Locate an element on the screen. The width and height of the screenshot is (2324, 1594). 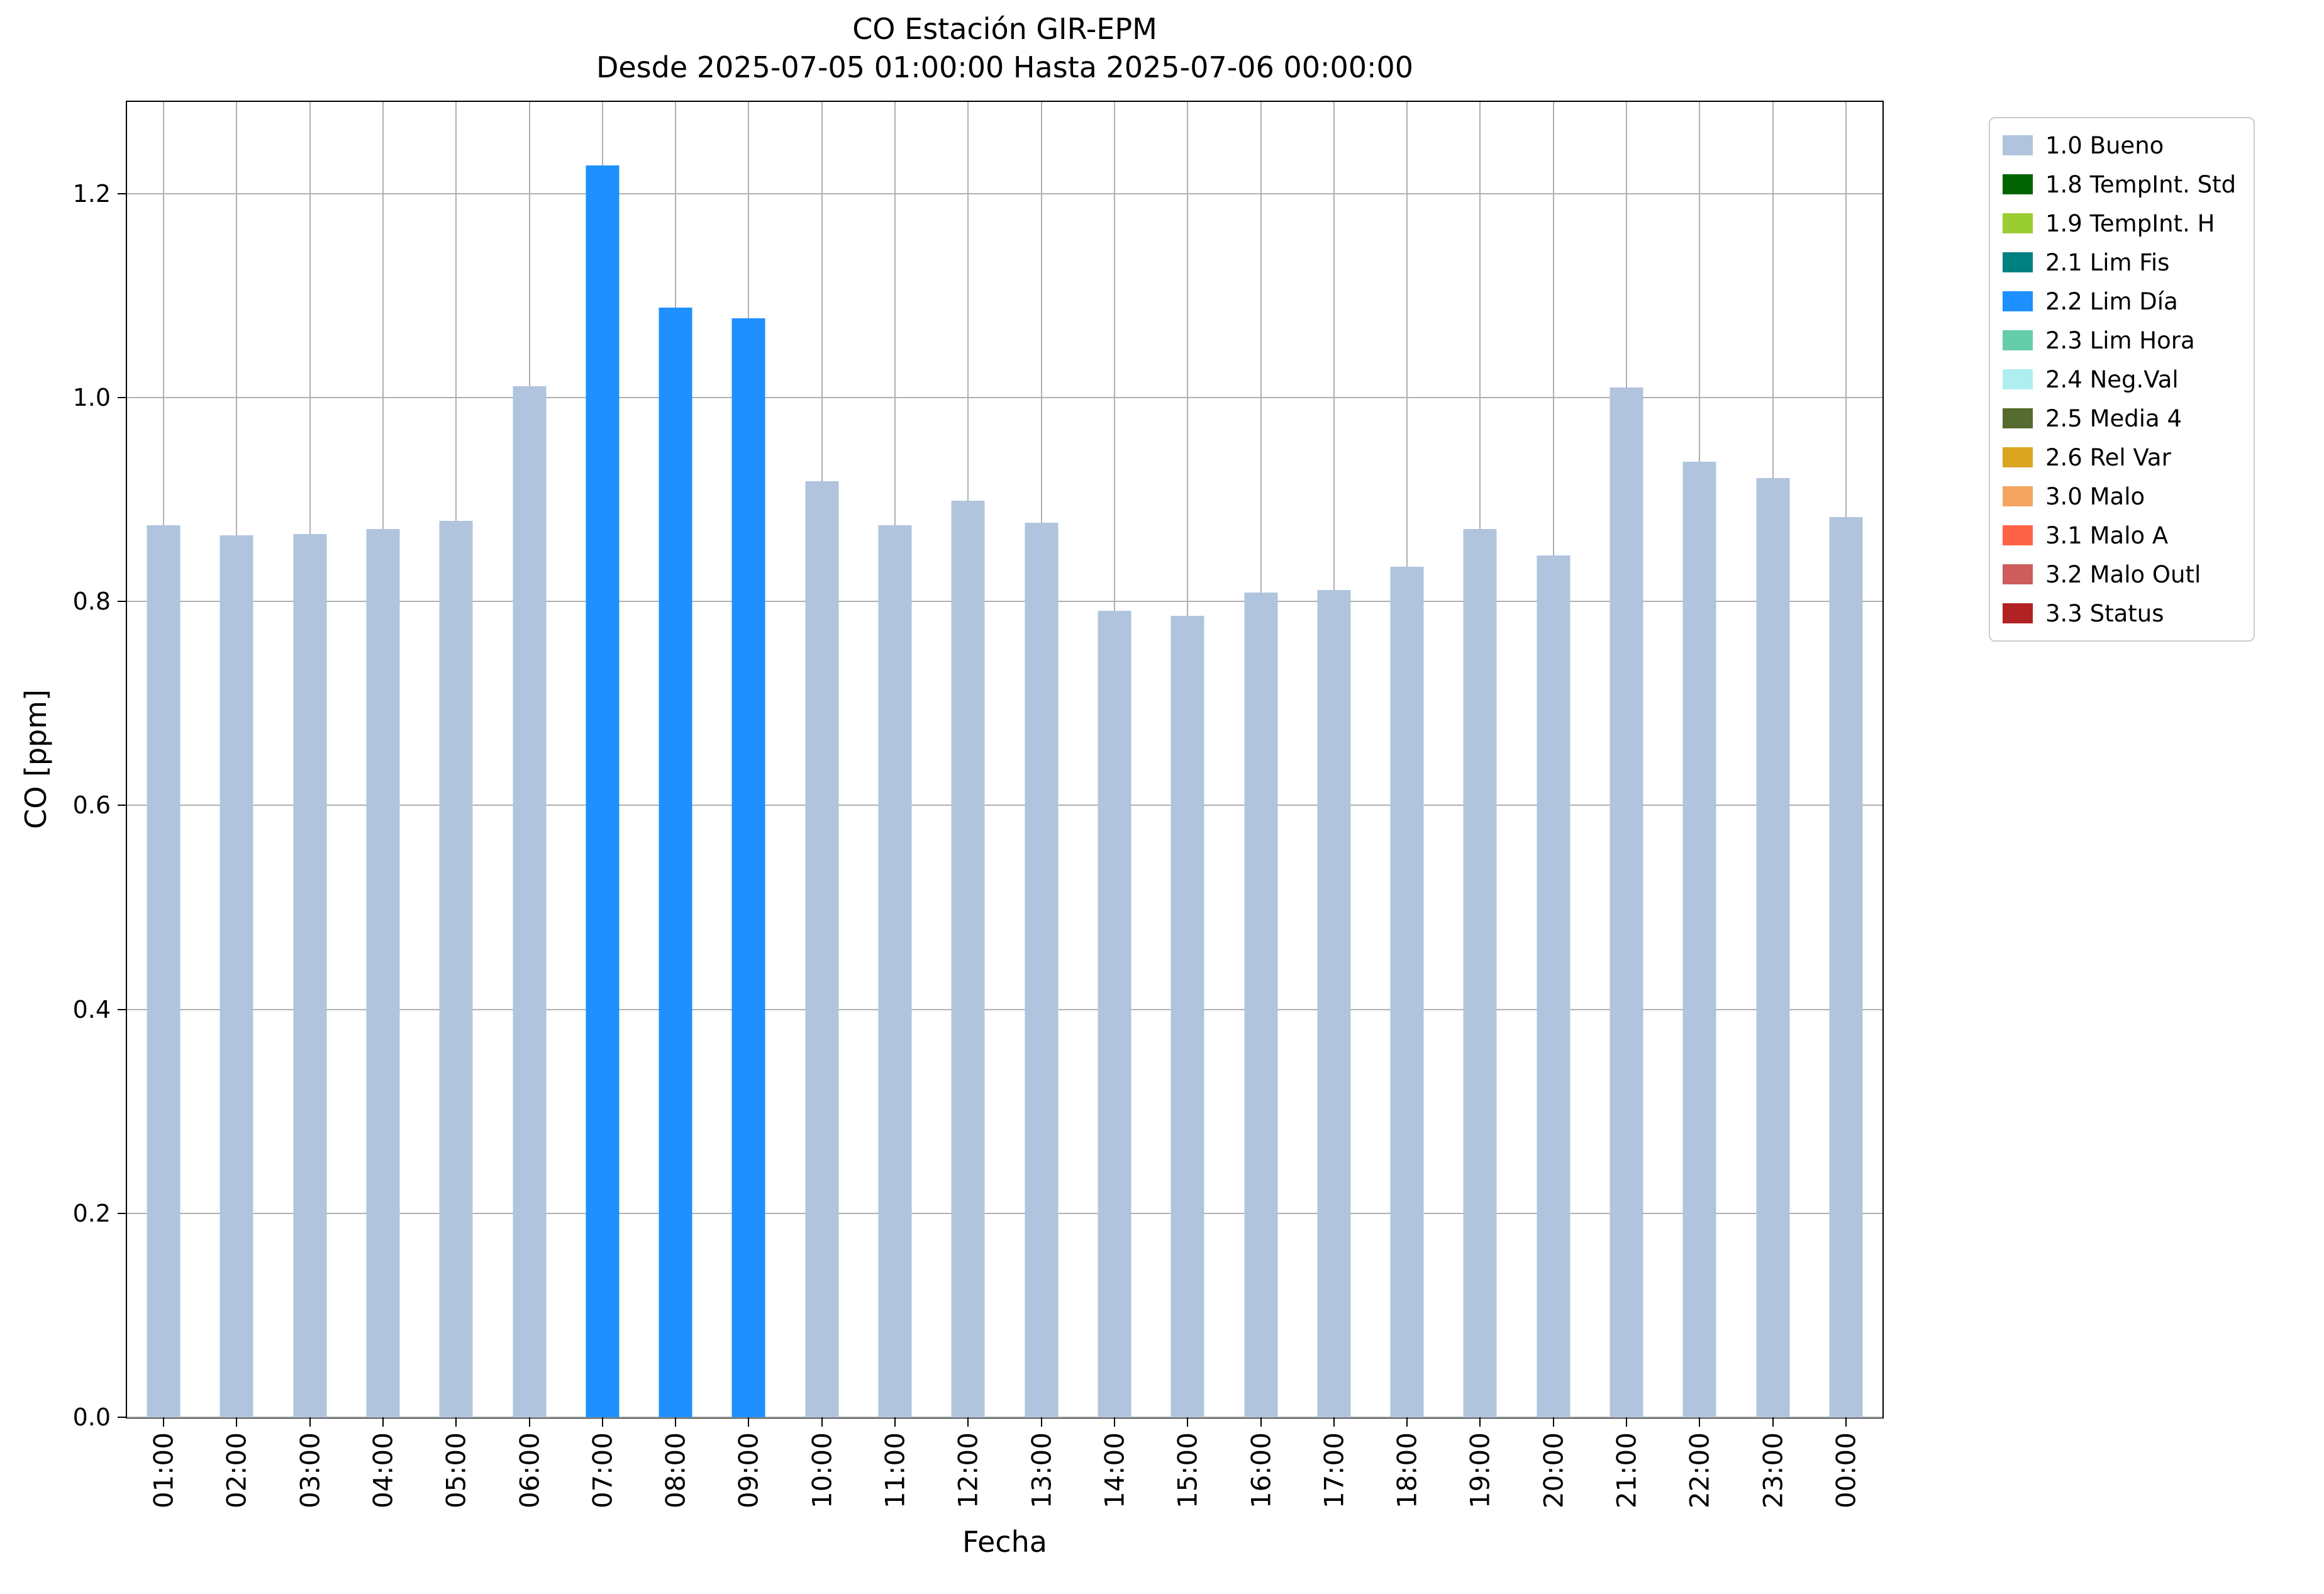
legend-entry: 1.8 TempInt. Std is located at coordinates (2119, 185).